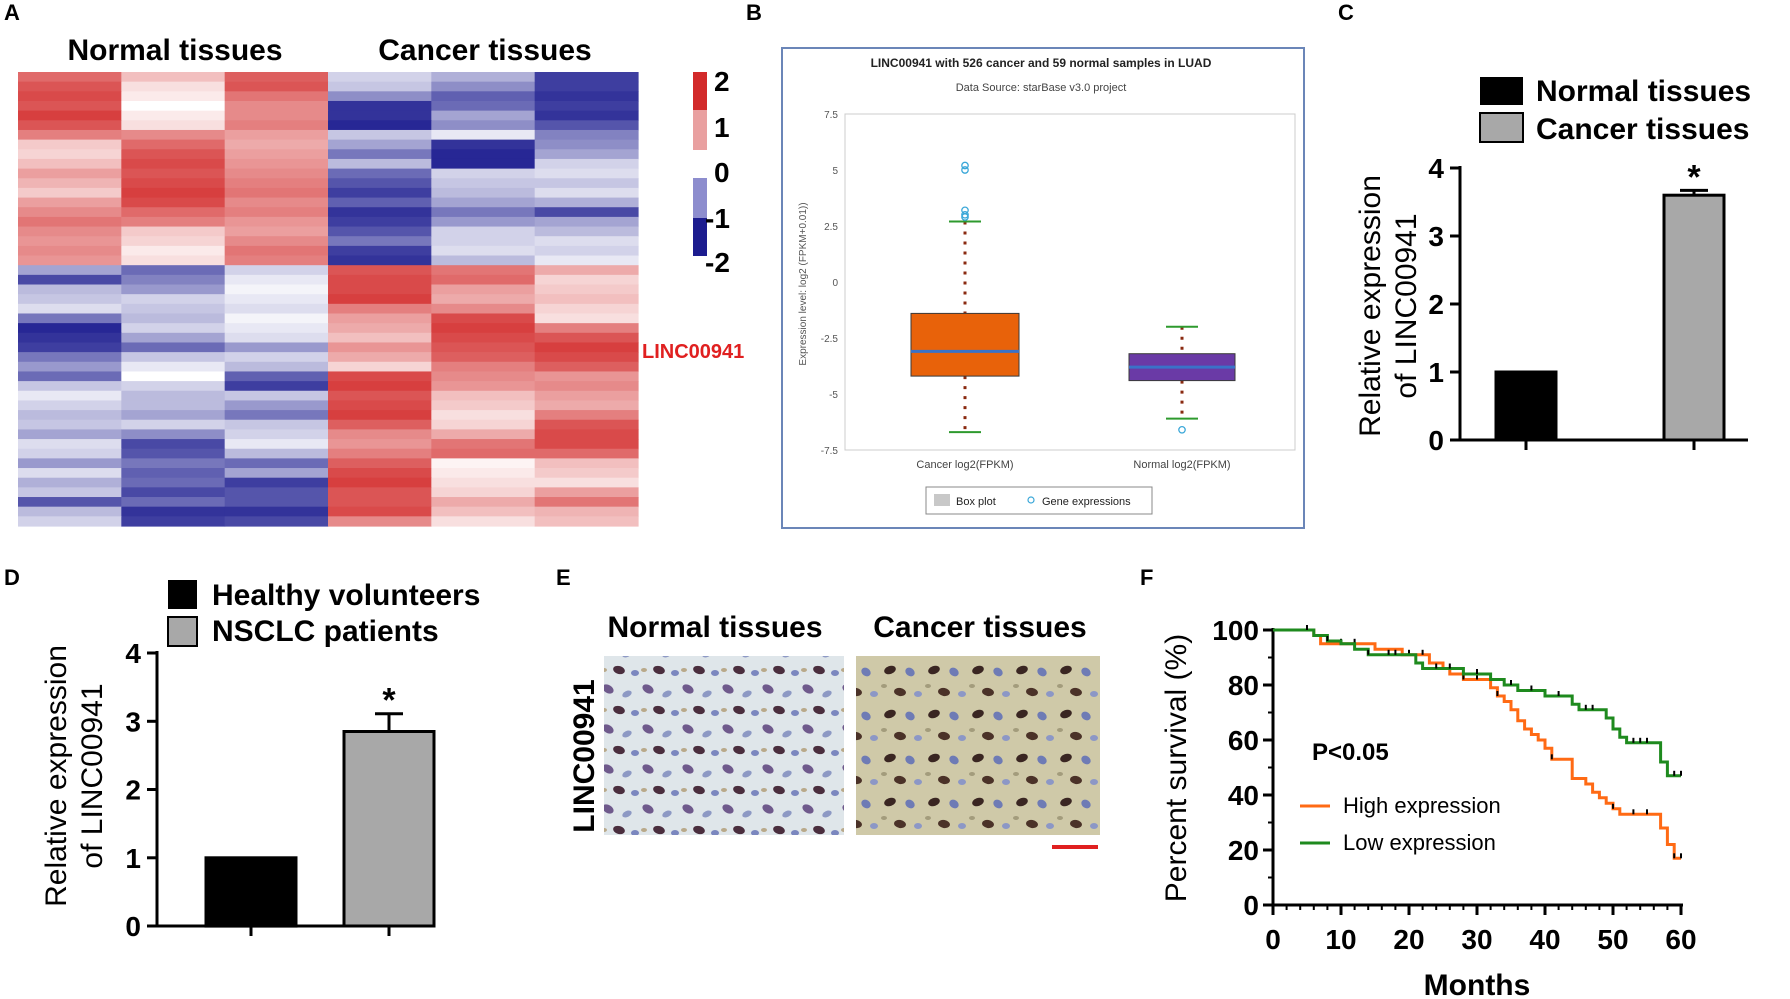 This screenshot has width=1790, height=999. What do you see at coordinates (389, 701) in the screenshot?
I see `chart-d-significance: *` at bounding box center [389, 701].